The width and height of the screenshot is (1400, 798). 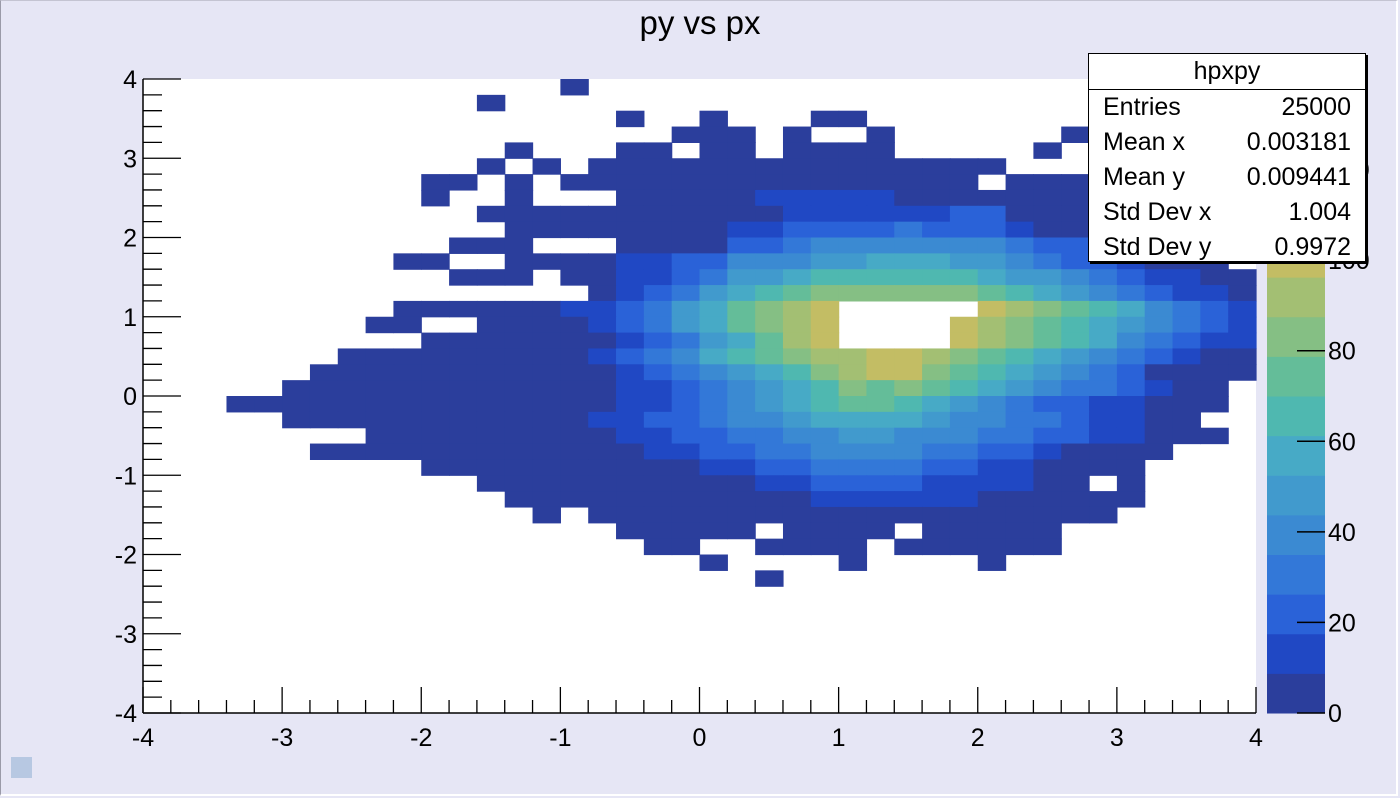 I want to click on y-tick-label: 2, so click(x=130, y=239).